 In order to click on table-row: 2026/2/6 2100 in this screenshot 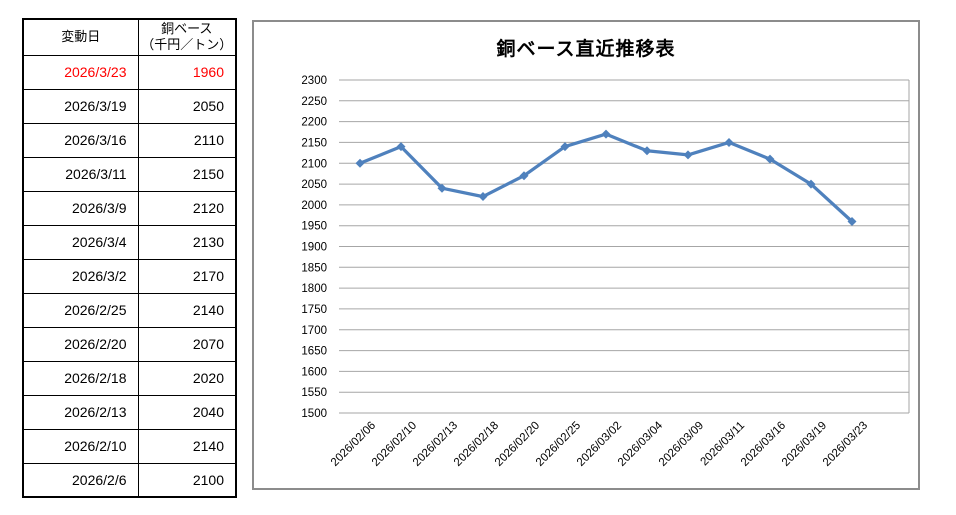, I will do `click(129, 480)`.